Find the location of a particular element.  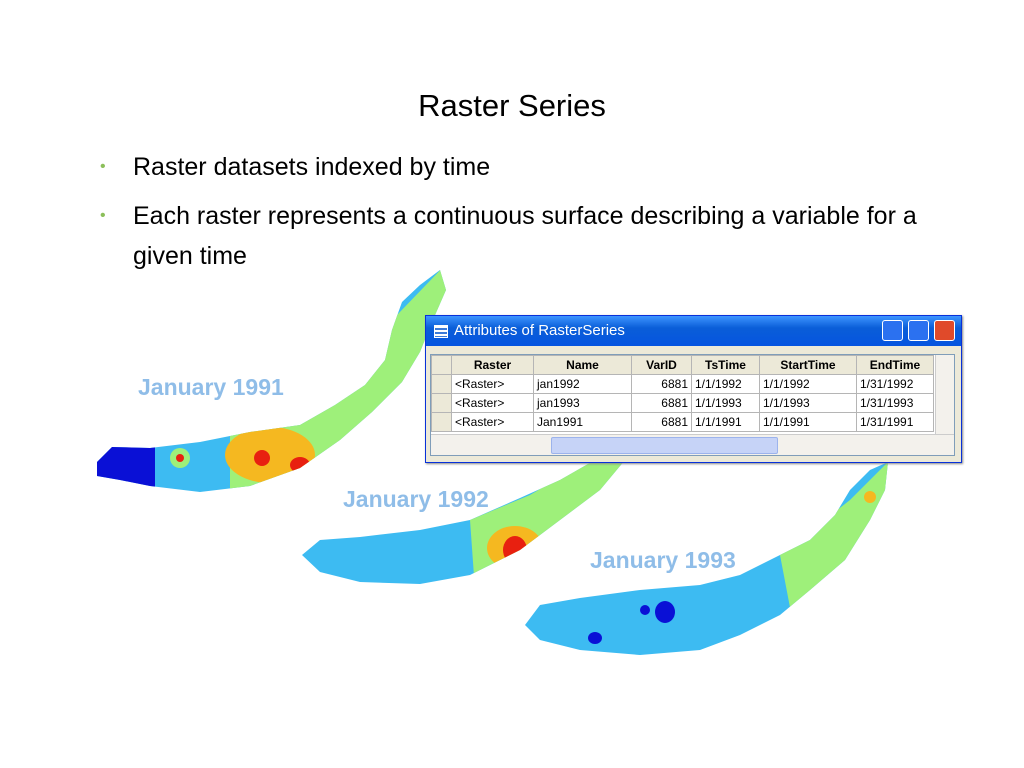

table-cell: jan1992 is located at coordinates (582, 384).